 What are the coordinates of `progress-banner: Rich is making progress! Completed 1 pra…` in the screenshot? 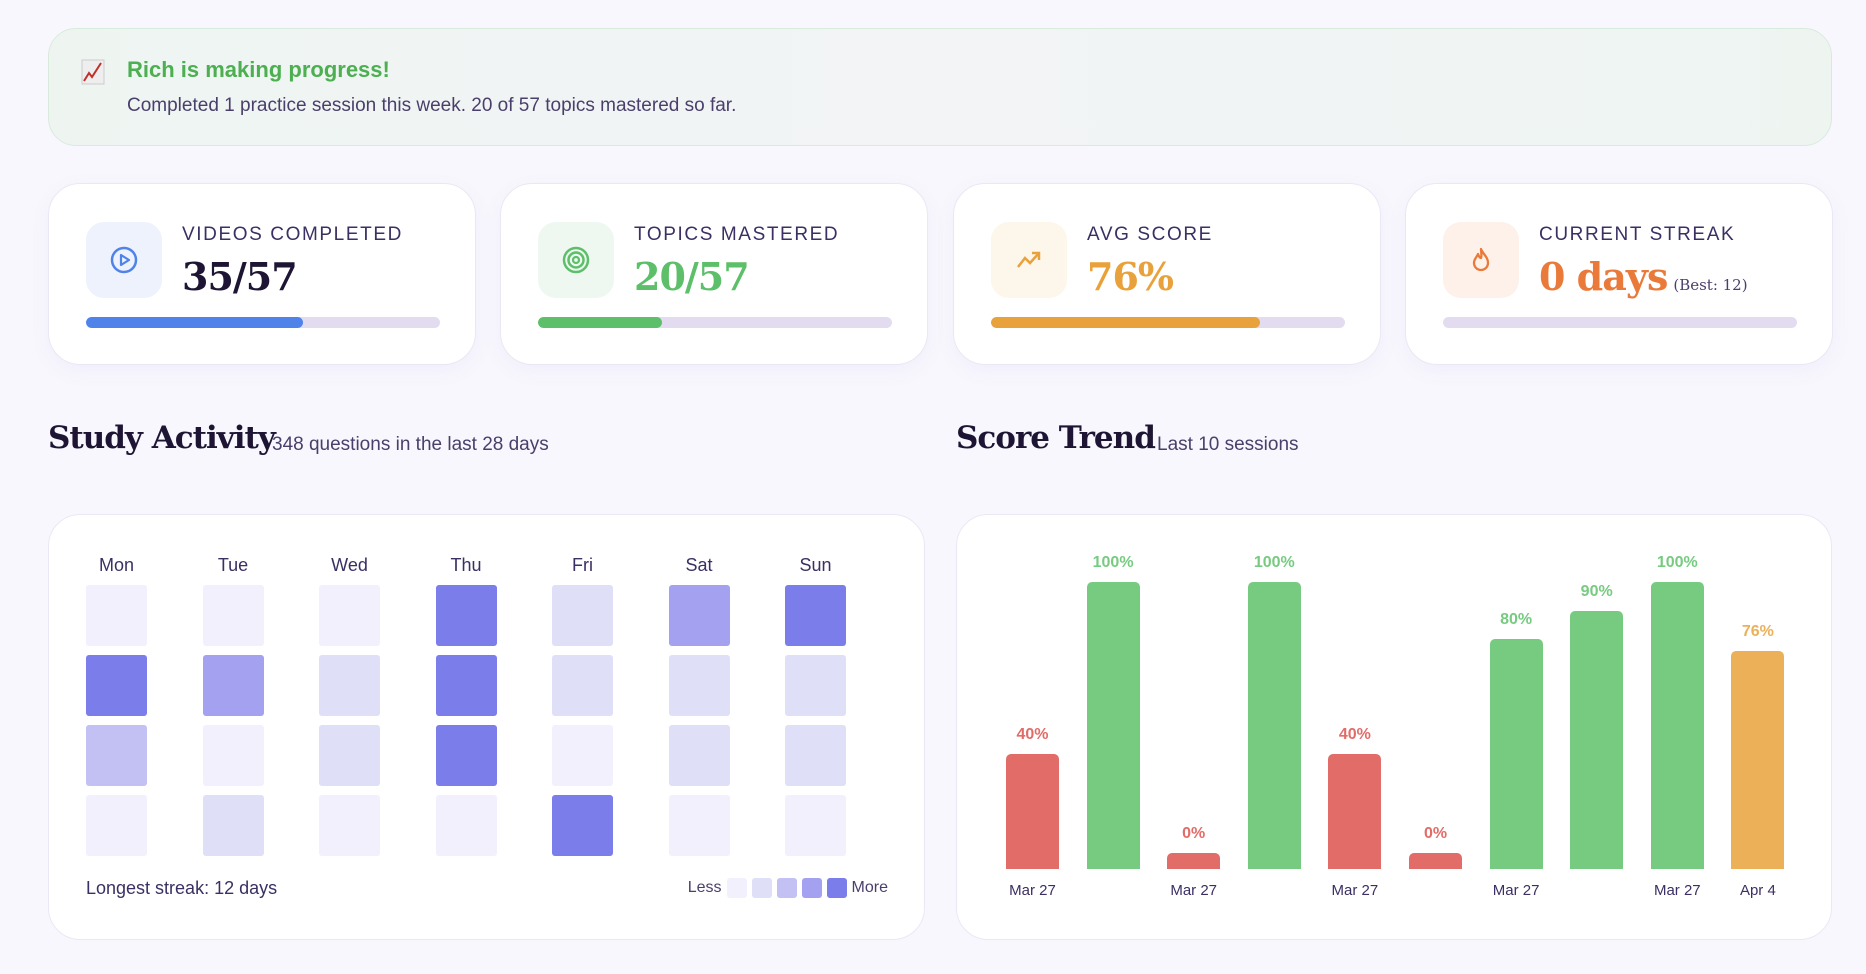 It's located at (940, 87).